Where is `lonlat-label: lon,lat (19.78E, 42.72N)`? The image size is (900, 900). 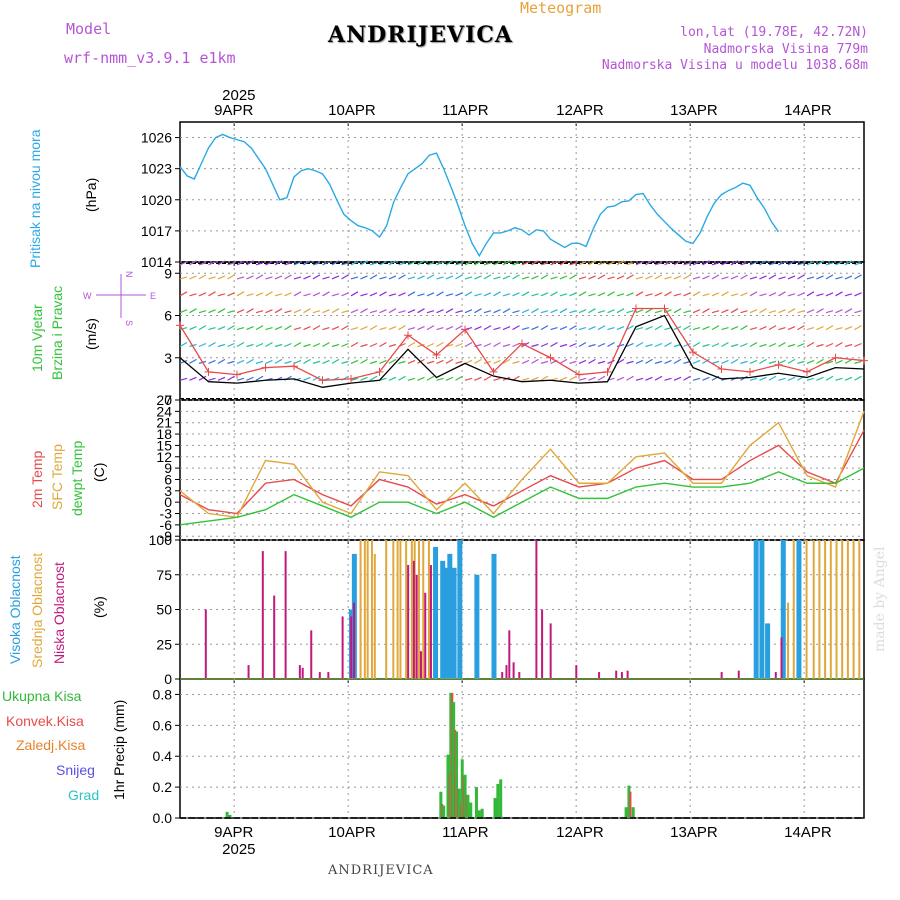
lonlat-label: lon,lat (19.78E, 42.72N) is located at coordinates (774, 32).